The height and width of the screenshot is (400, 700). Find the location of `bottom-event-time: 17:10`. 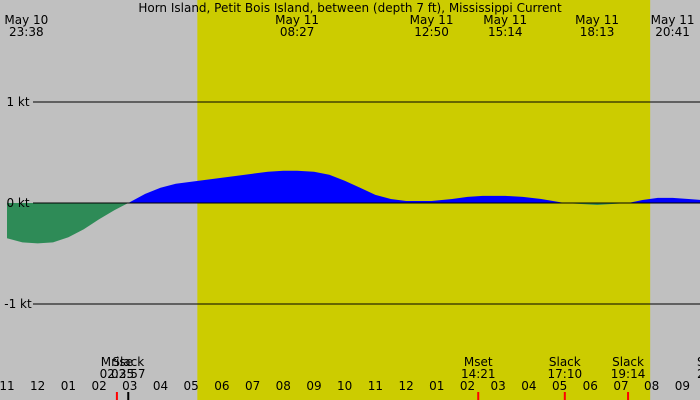

bottom-event-time: 17:10 is located at coordinates (565, 374).